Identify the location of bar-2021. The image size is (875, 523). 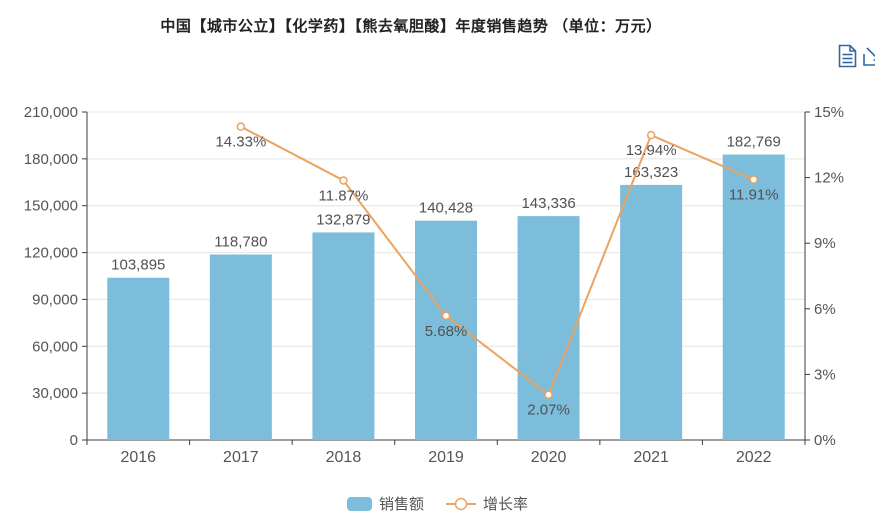
(651, 312).